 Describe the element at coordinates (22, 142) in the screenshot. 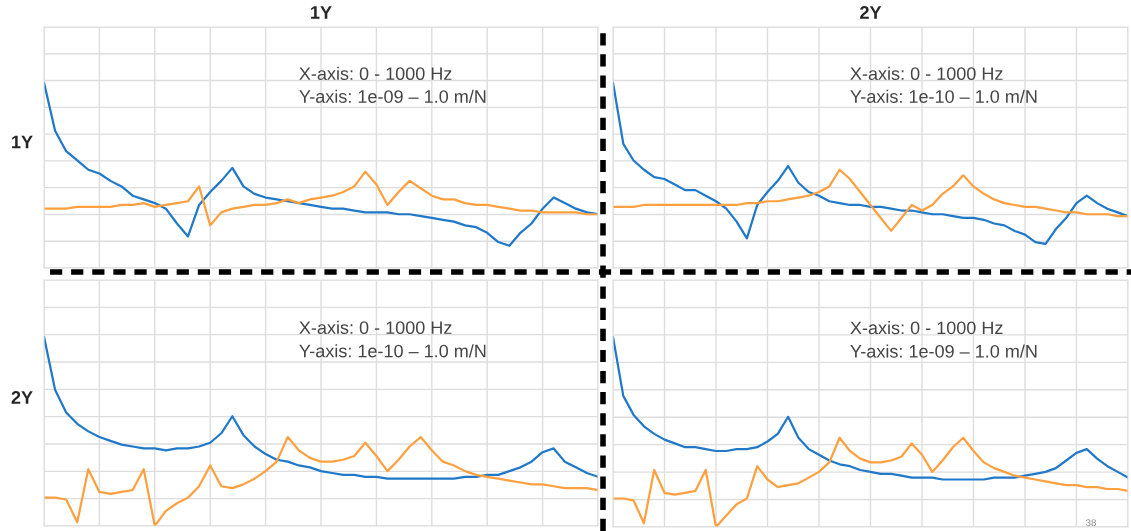

I see `y-axis-title: 1Y` at that location.